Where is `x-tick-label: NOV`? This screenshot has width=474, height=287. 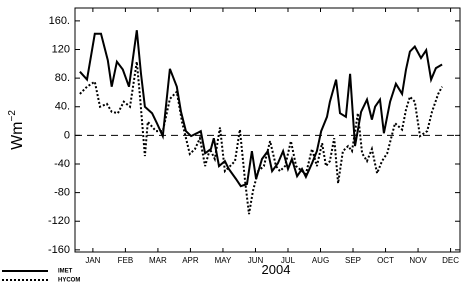
x-tick-label: NOV is located at coordinates (418, 260).